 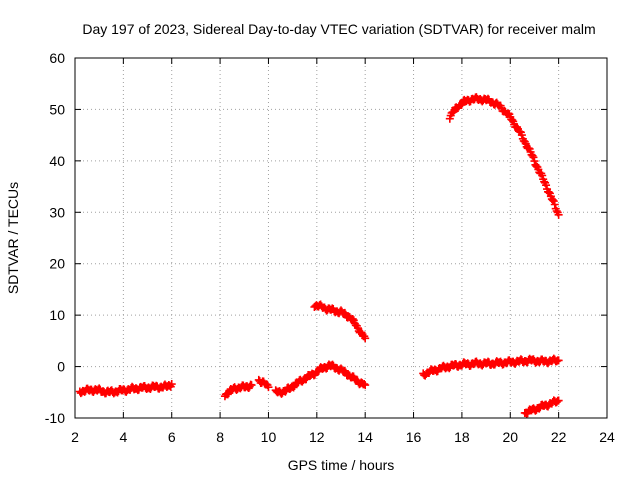 I want to click on x-tick-label: 4, so click(x=123, y=437).